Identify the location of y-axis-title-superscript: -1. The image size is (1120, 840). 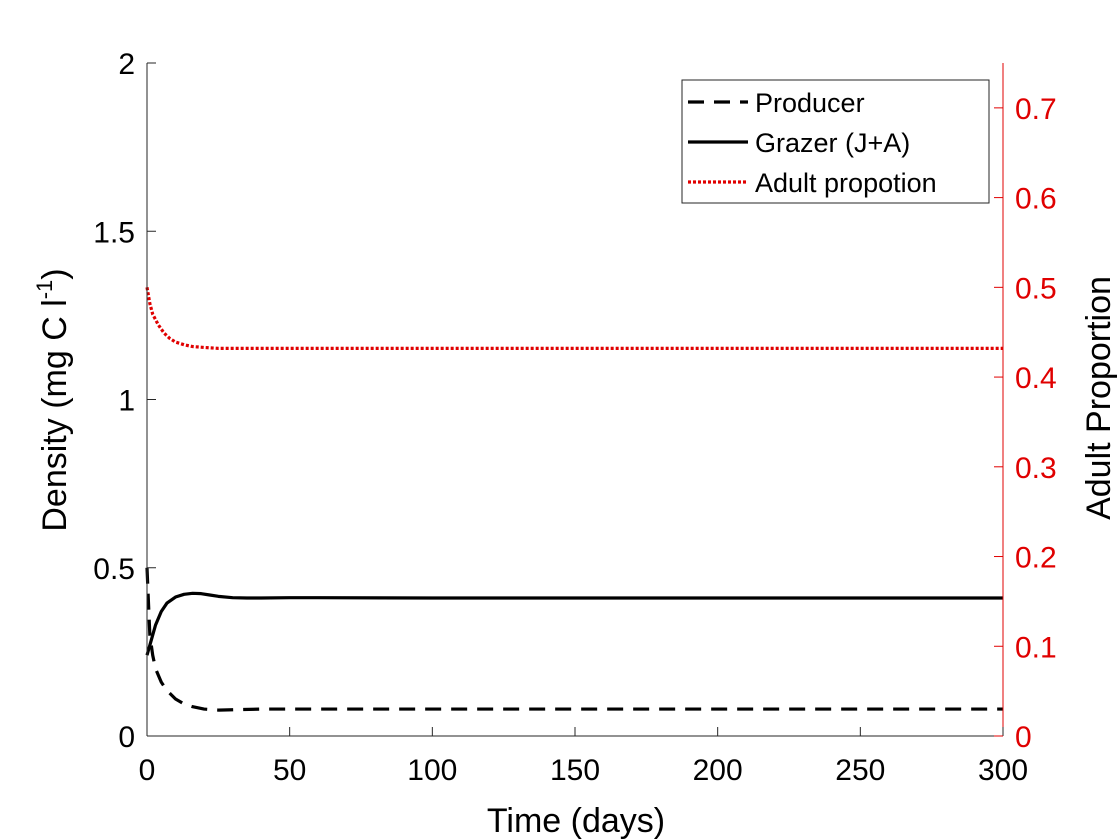
(44, 290).